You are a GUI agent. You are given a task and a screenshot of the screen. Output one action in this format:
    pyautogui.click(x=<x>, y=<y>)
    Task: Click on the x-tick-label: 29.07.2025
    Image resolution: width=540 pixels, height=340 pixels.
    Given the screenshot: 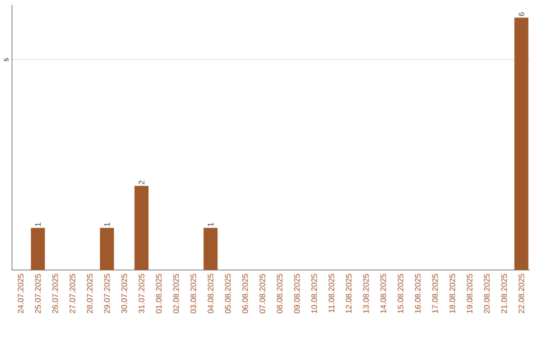 What is the action you would take?
    pyautogui.click(x=107, y=294)
    